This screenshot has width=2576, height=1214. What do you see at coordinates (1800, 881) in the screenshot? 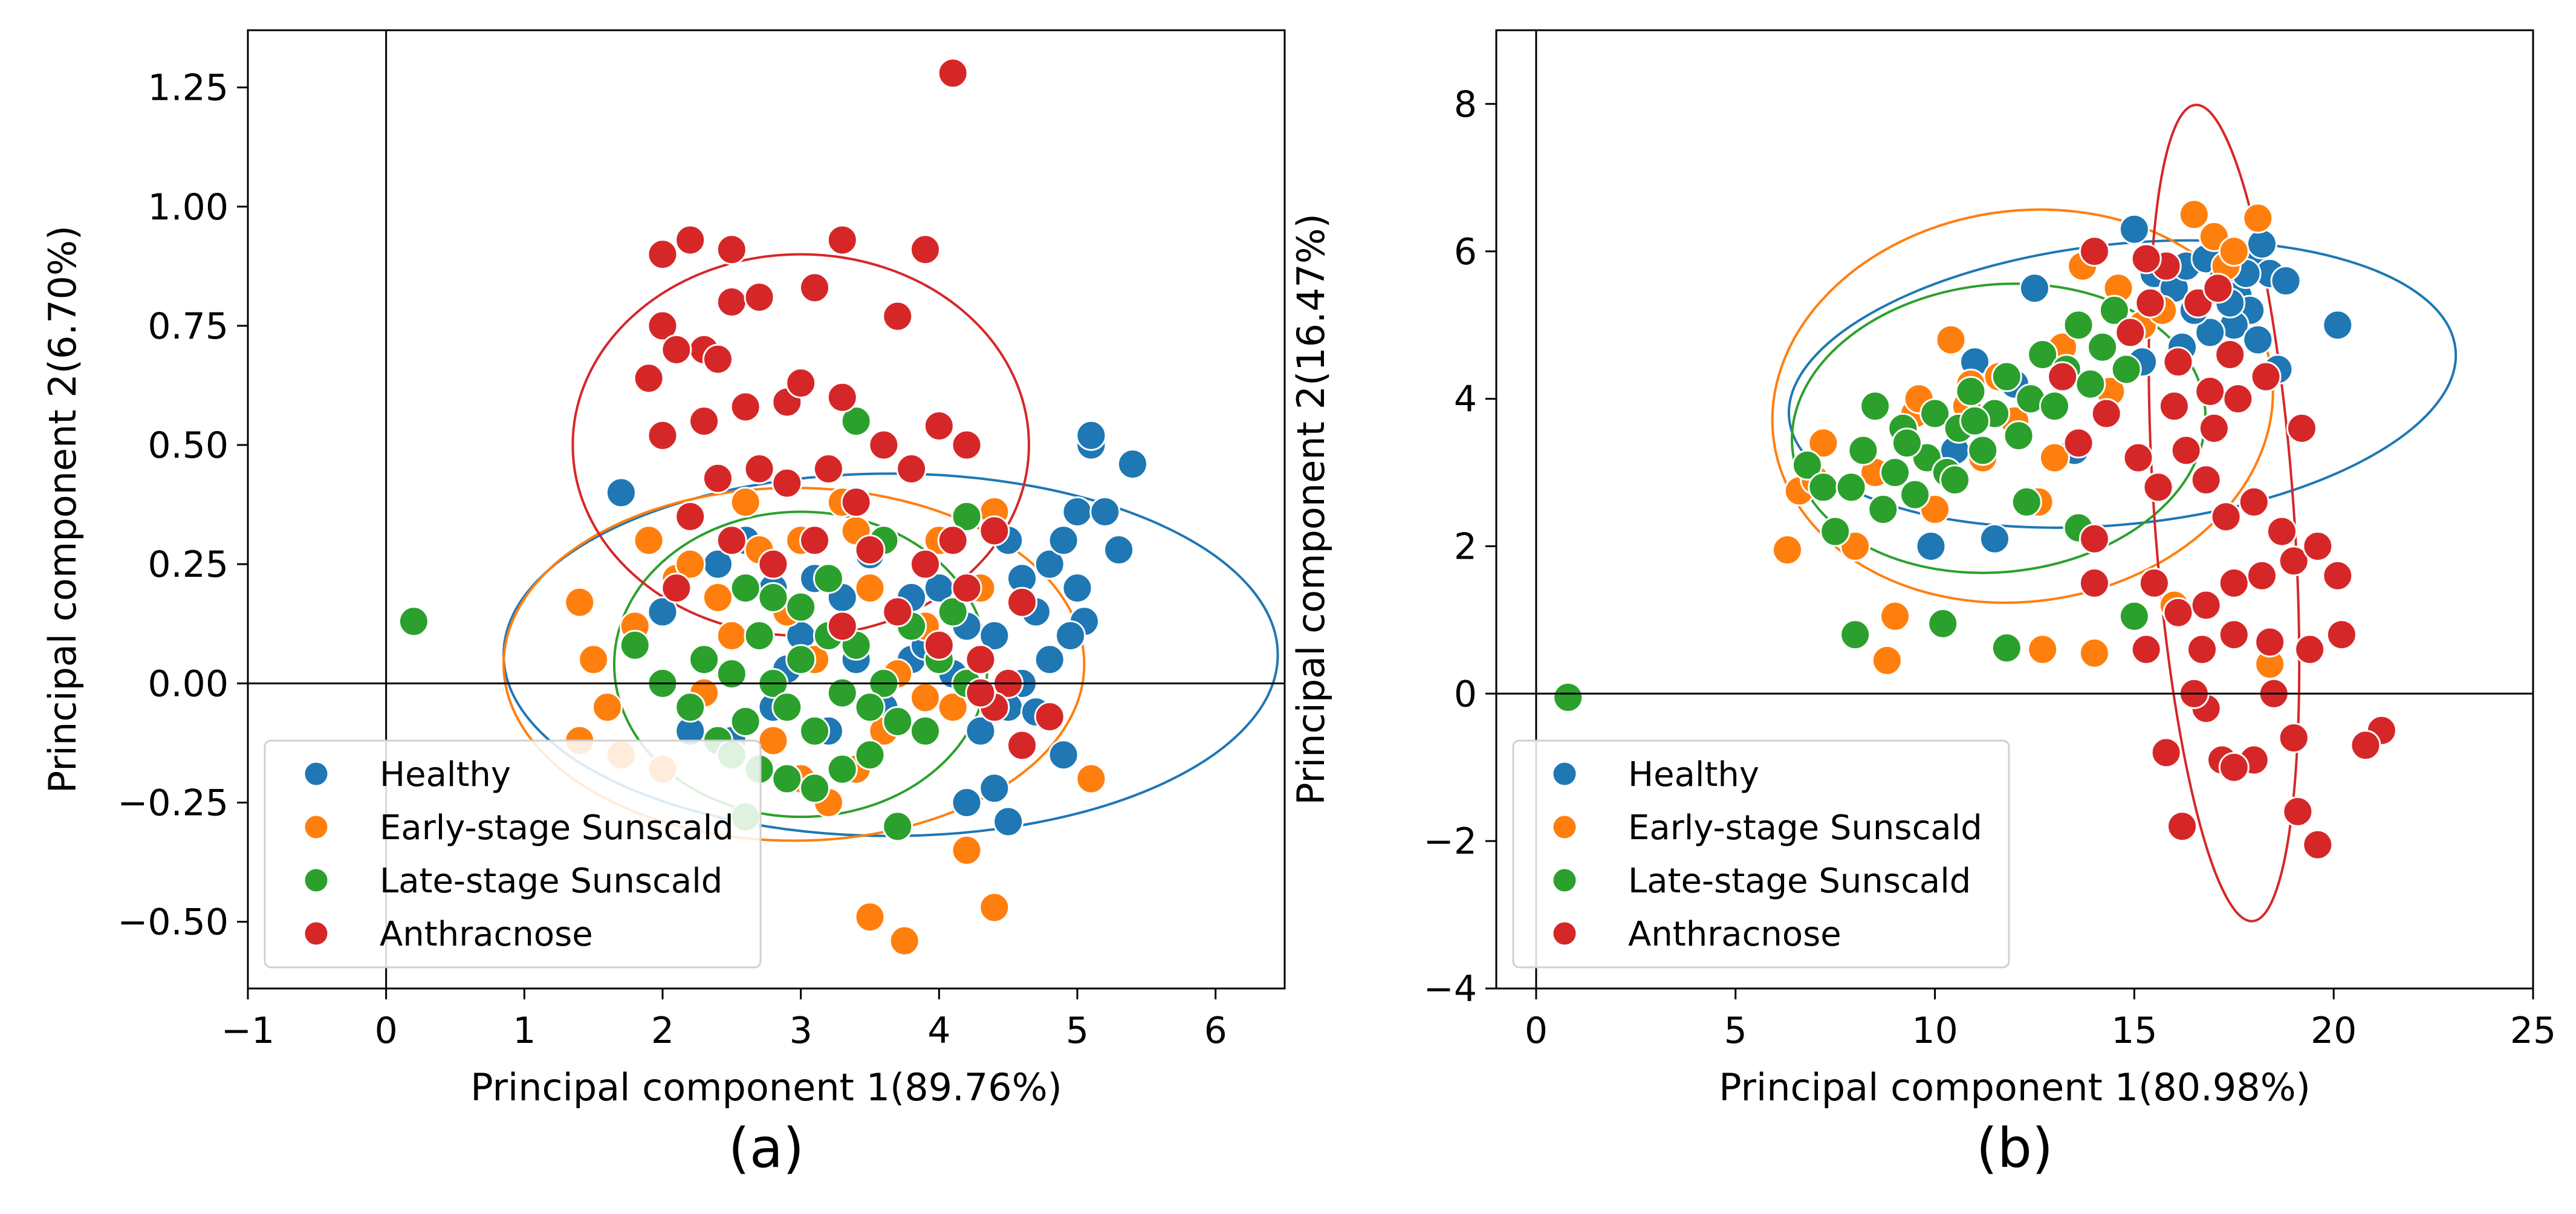
I see `legend-label-late-stage-sunscald: Late-stage Sunscald` at bounding box center [1800, 881].